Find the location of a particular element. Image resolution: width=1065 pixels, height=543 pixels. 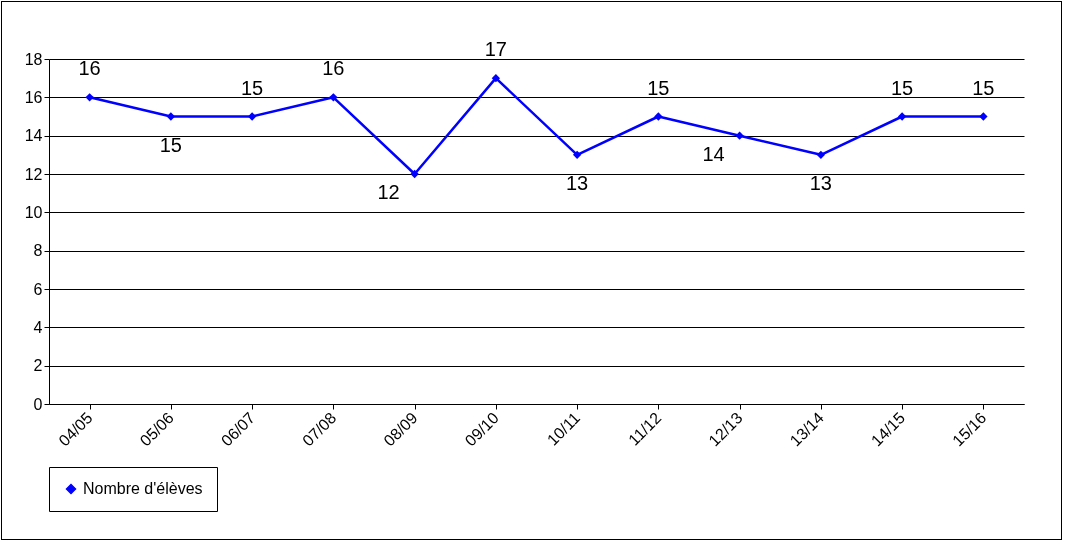

data-label: 14 is located at coordinates (713, 153).